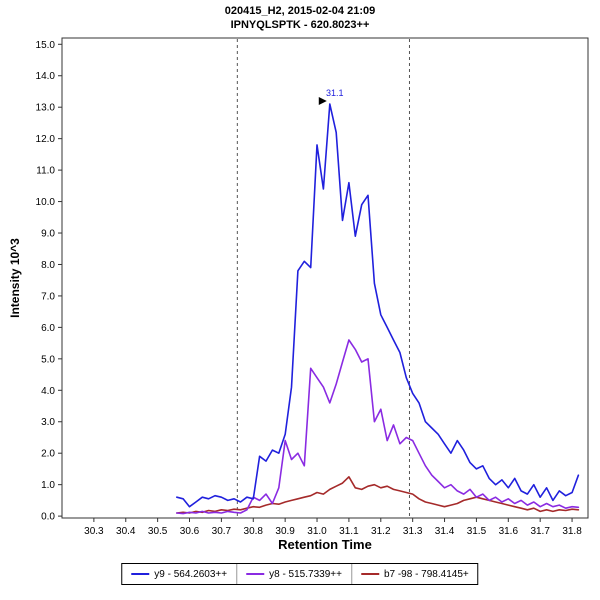  Describe the element at coordinates (94, 531) in the screenshot. I see `x-tick-label: 30.3` at that location.